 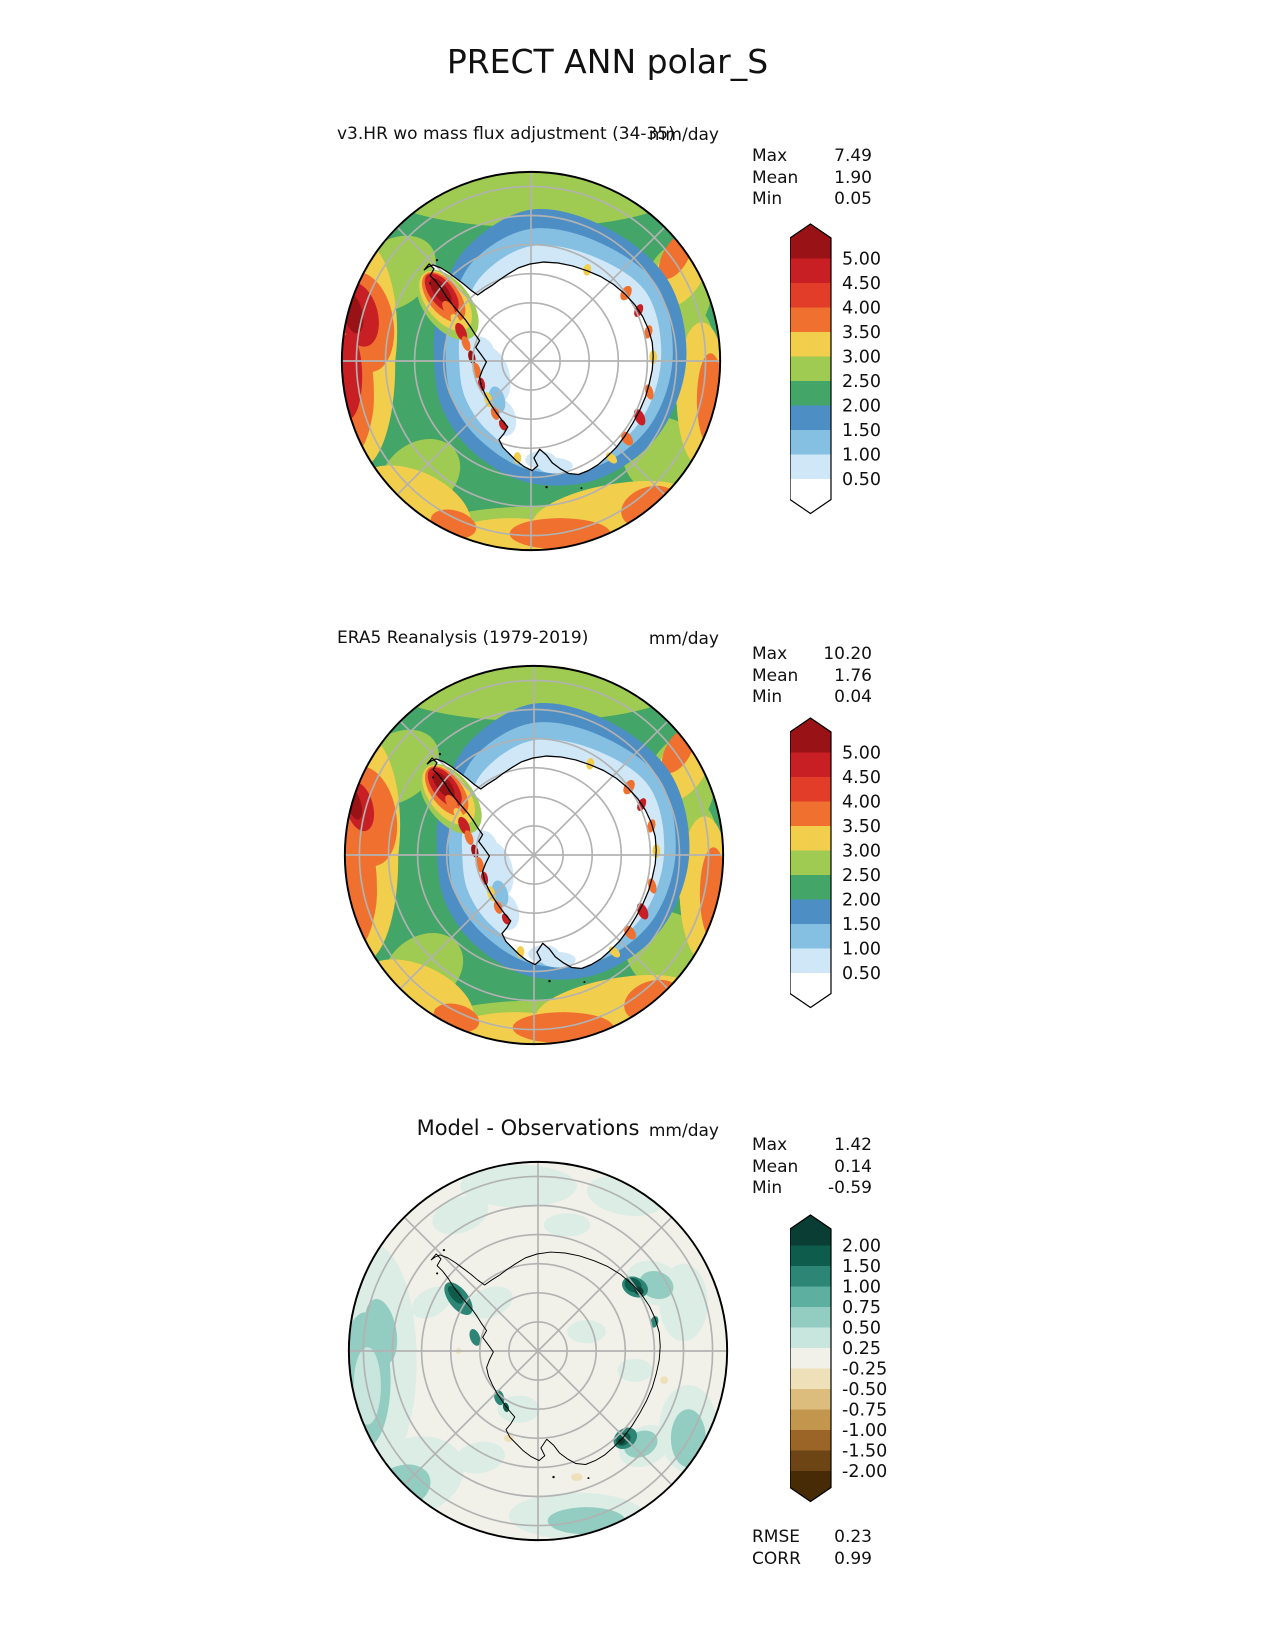 I want to click on stat-value: 1.90, so click(x=853, y=177).